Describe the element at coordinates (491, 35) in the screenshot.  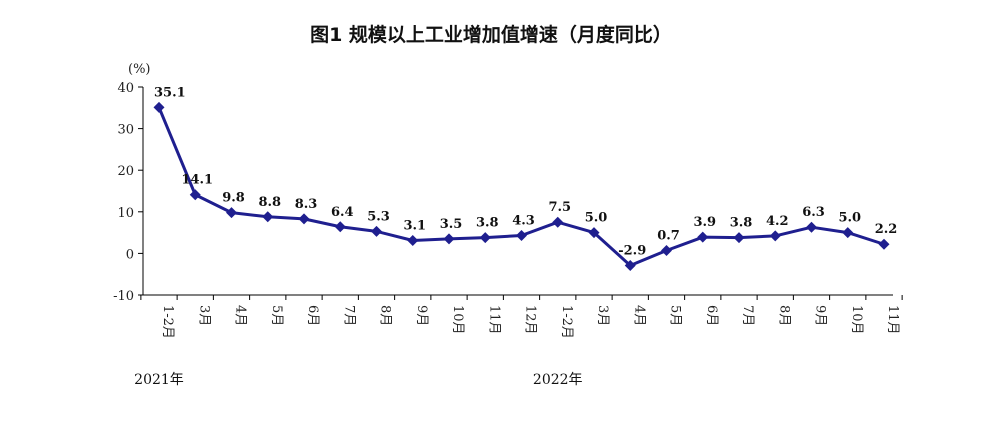
I see `chart-title: 图1 规模以上工业增加值增速（月度同比）` at that location.